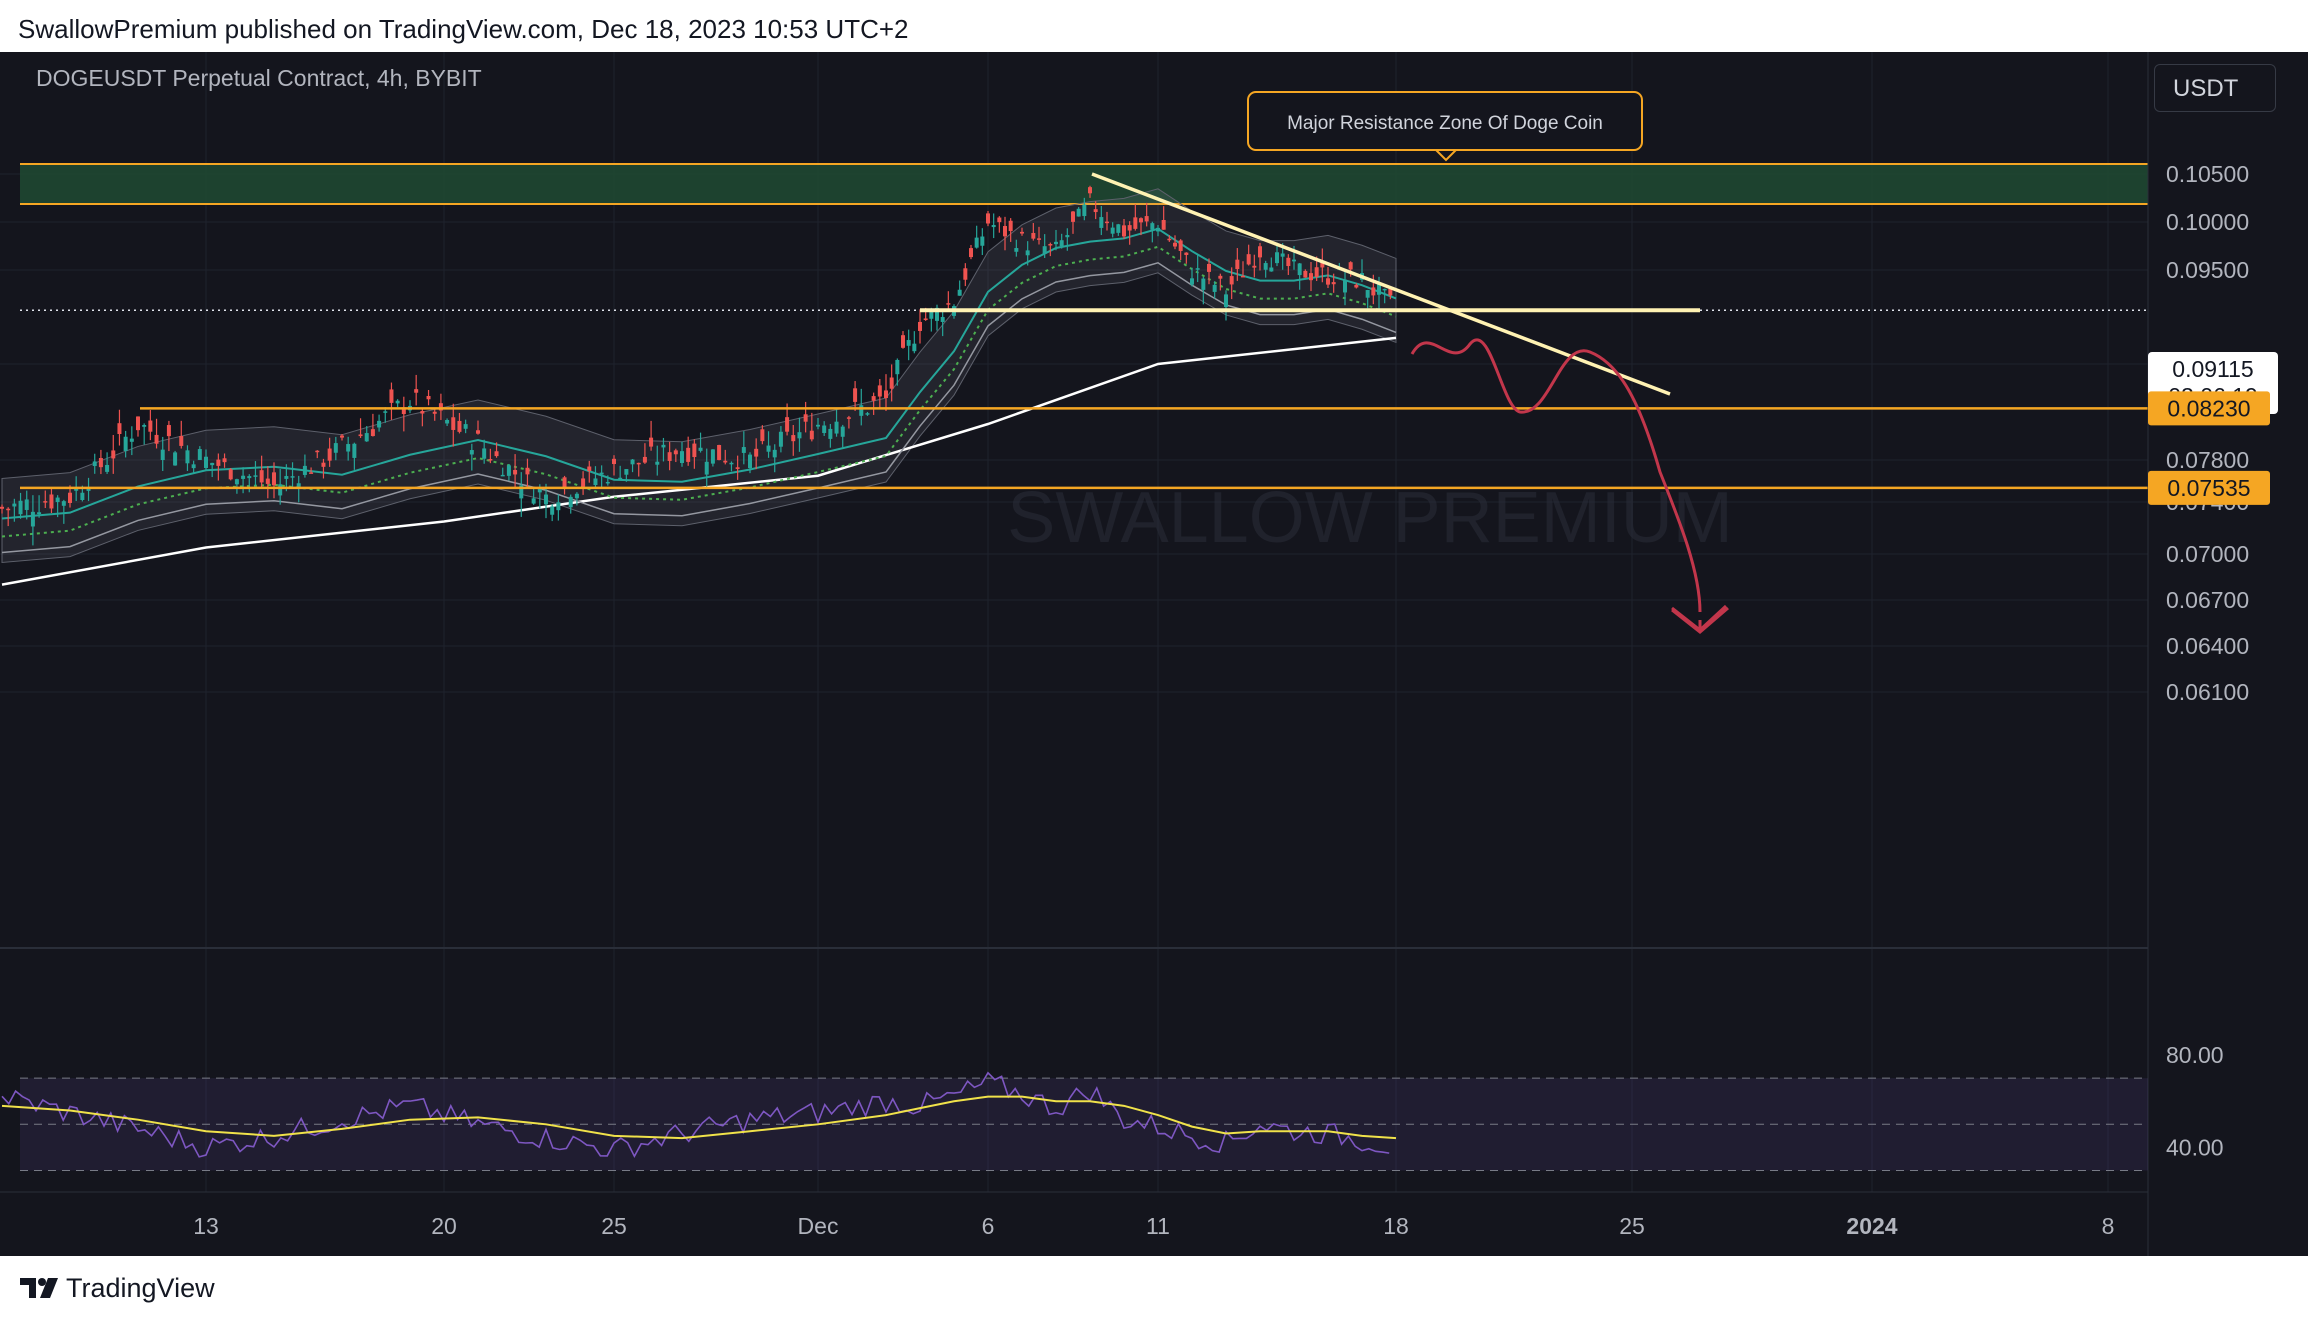  I want to click on time-tick-label: 20, so click(444, 1226).